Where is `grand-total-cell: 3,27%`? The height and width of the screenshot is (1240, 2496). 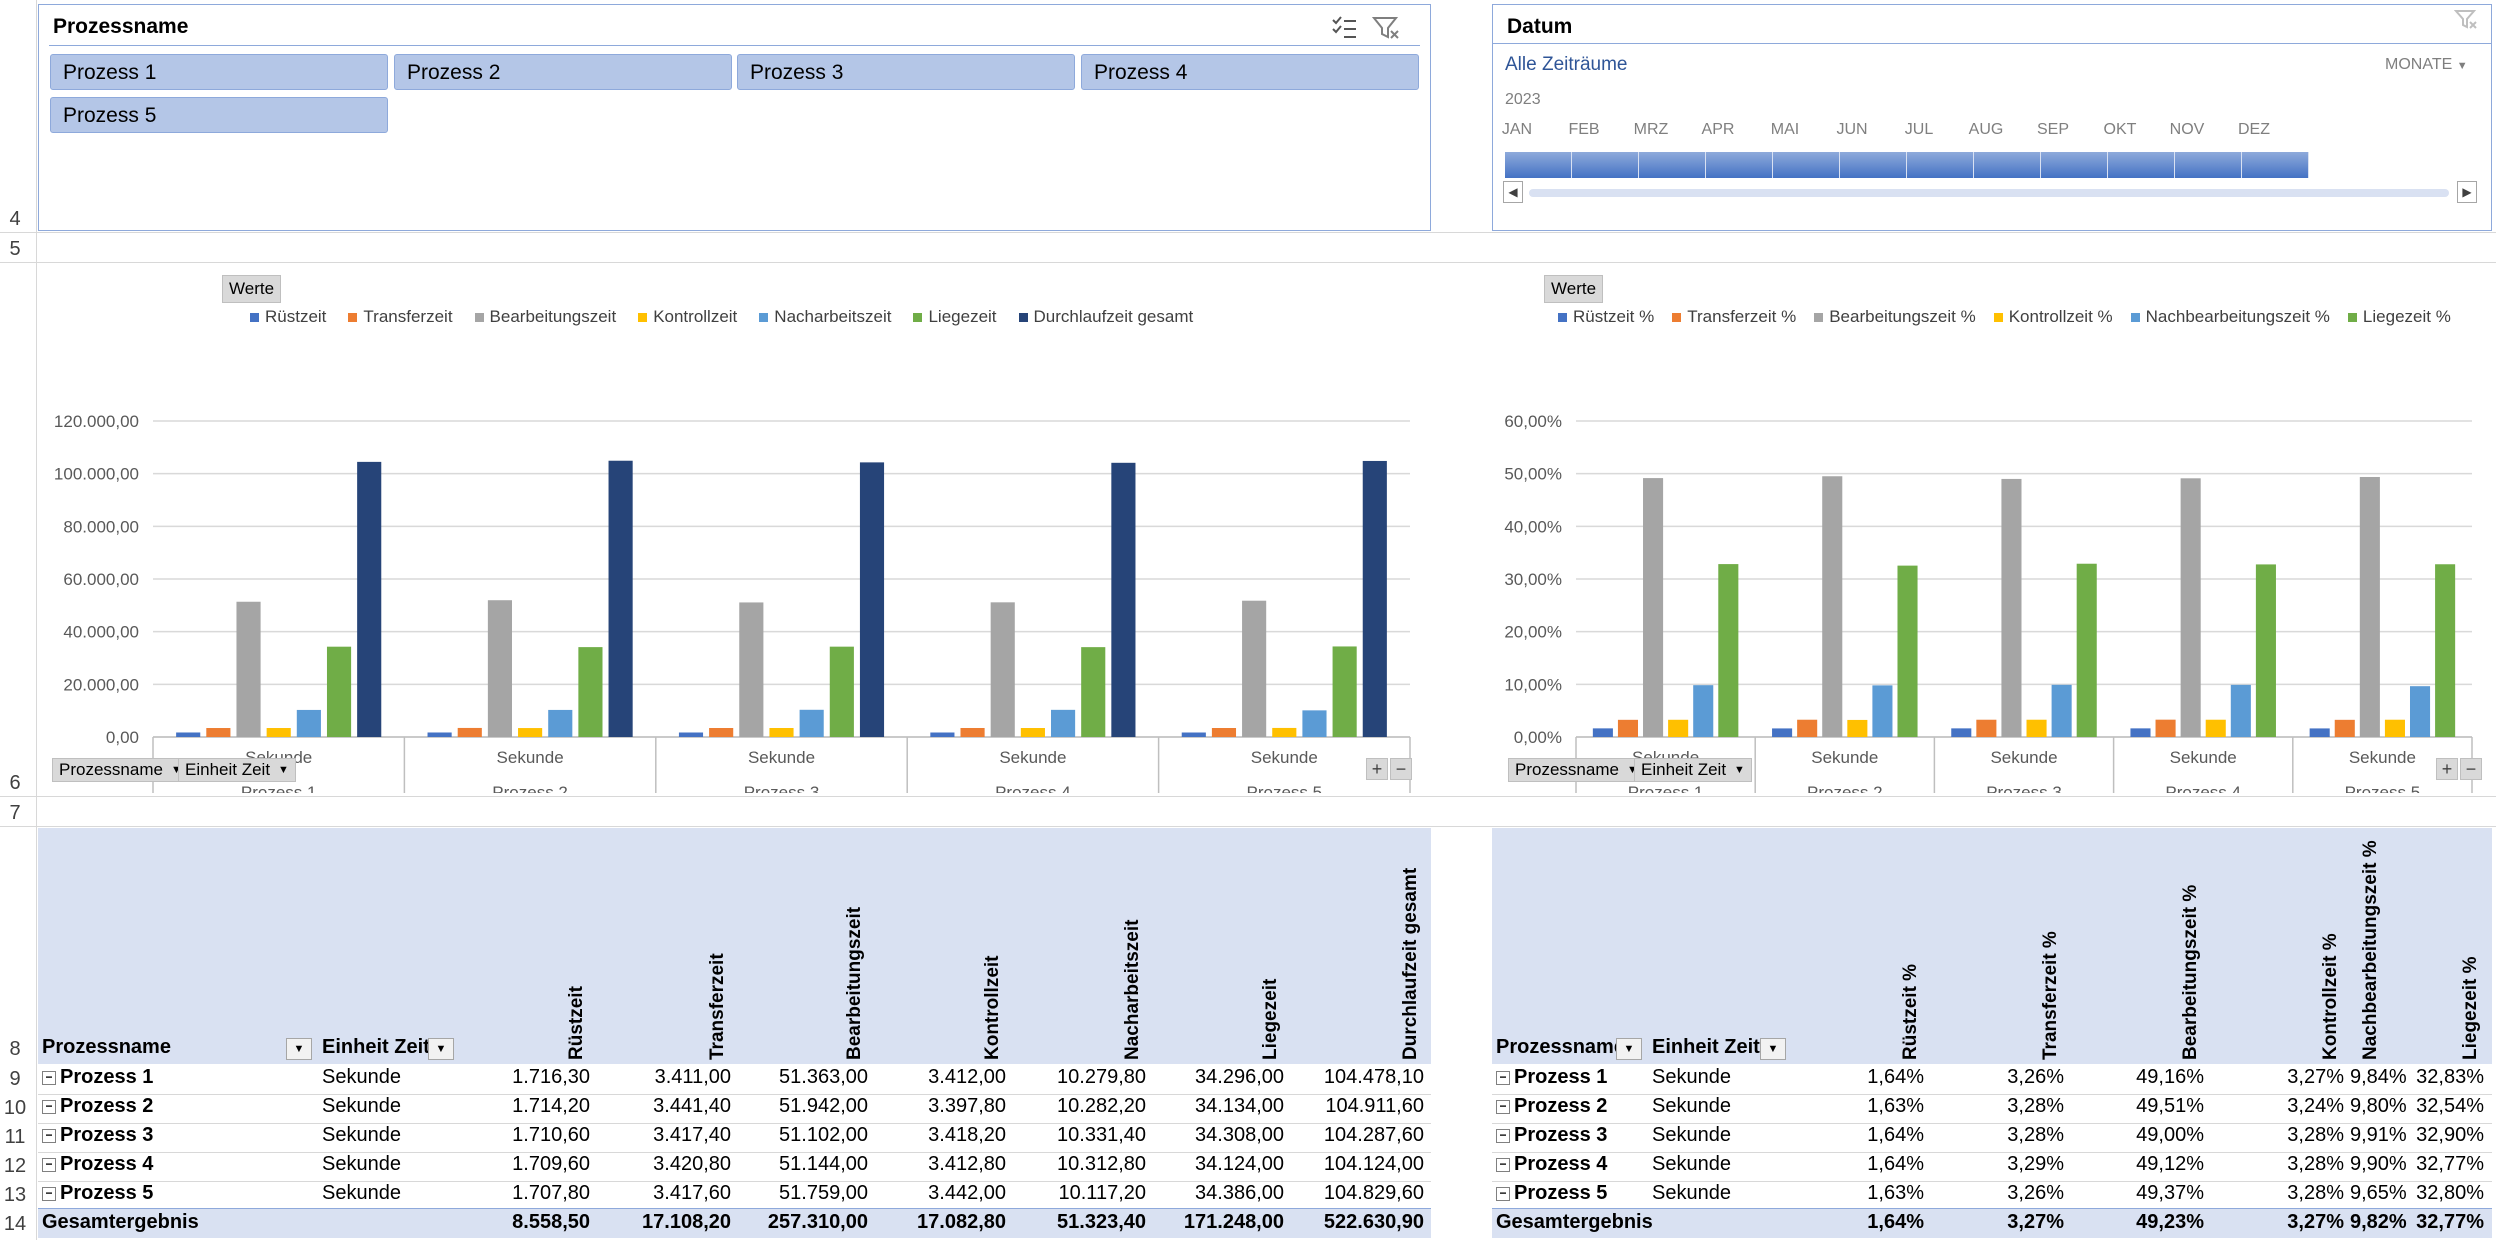
grand-total-cell: 3,27% is located at coordinates (2035, 1222).